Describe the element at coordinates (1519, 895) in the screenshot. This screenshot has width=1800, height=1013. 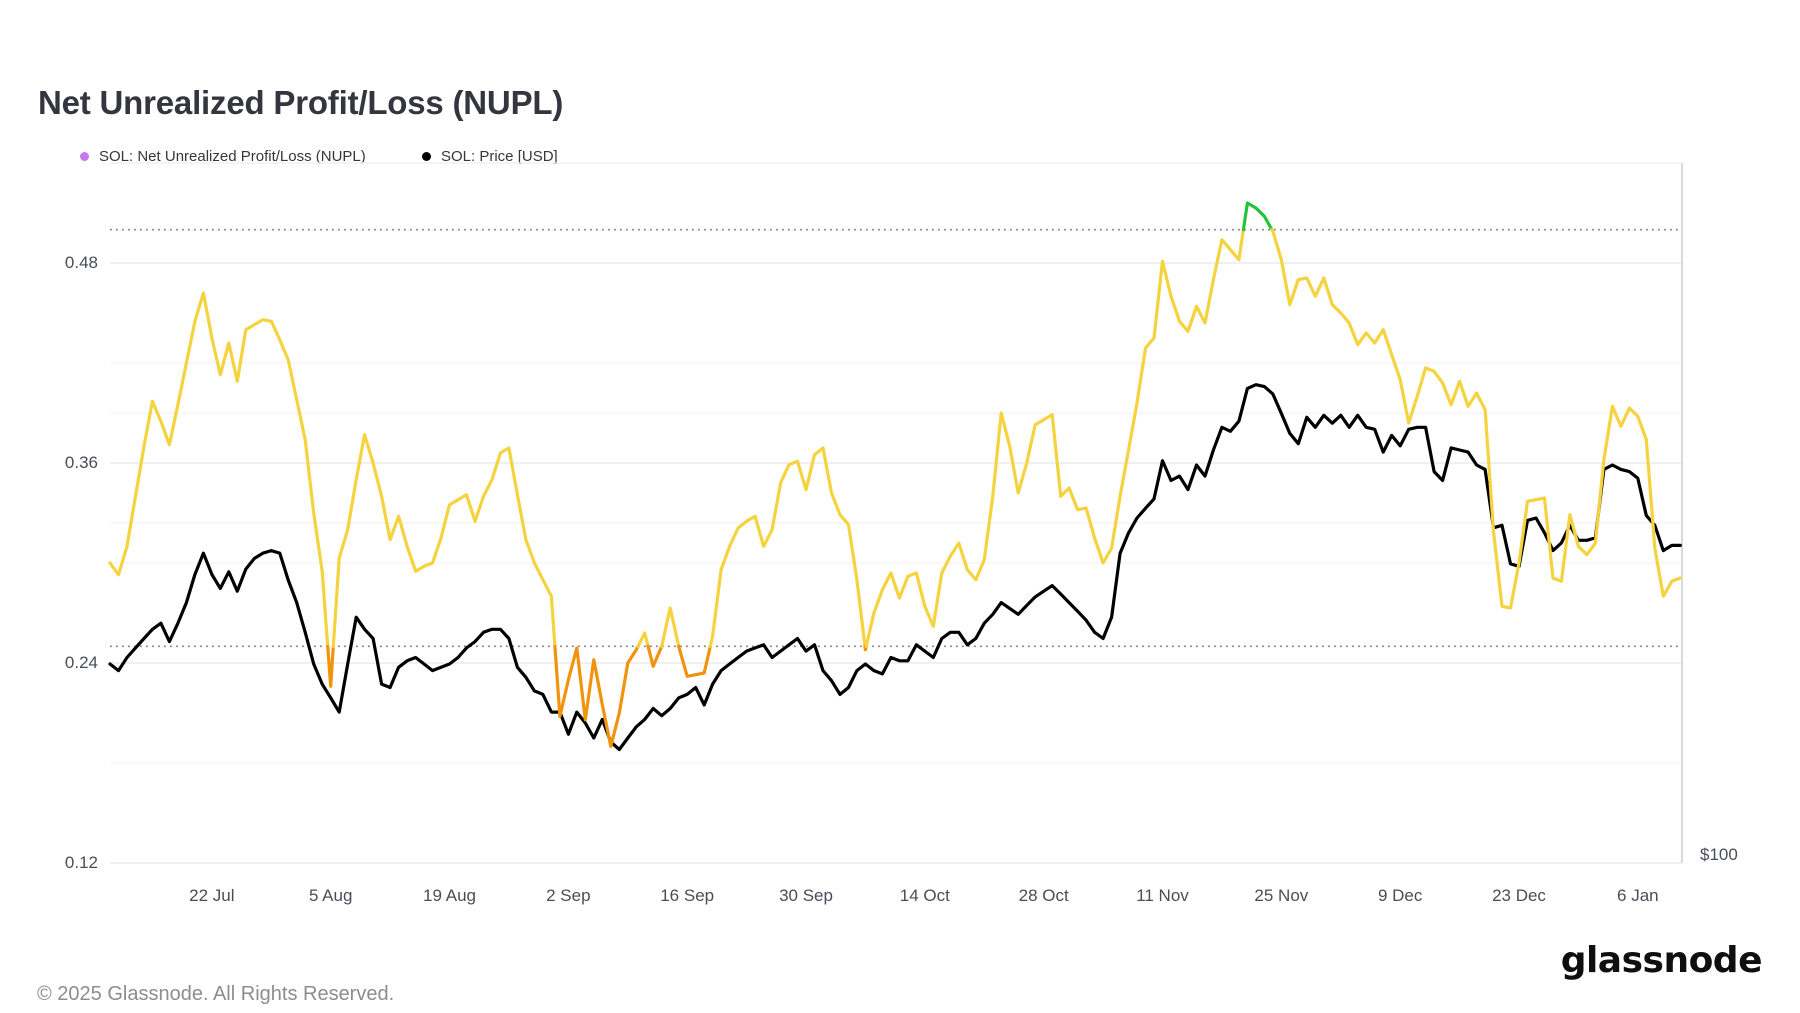
I see `x-axis-tick-label: 23 Dec` at that location.